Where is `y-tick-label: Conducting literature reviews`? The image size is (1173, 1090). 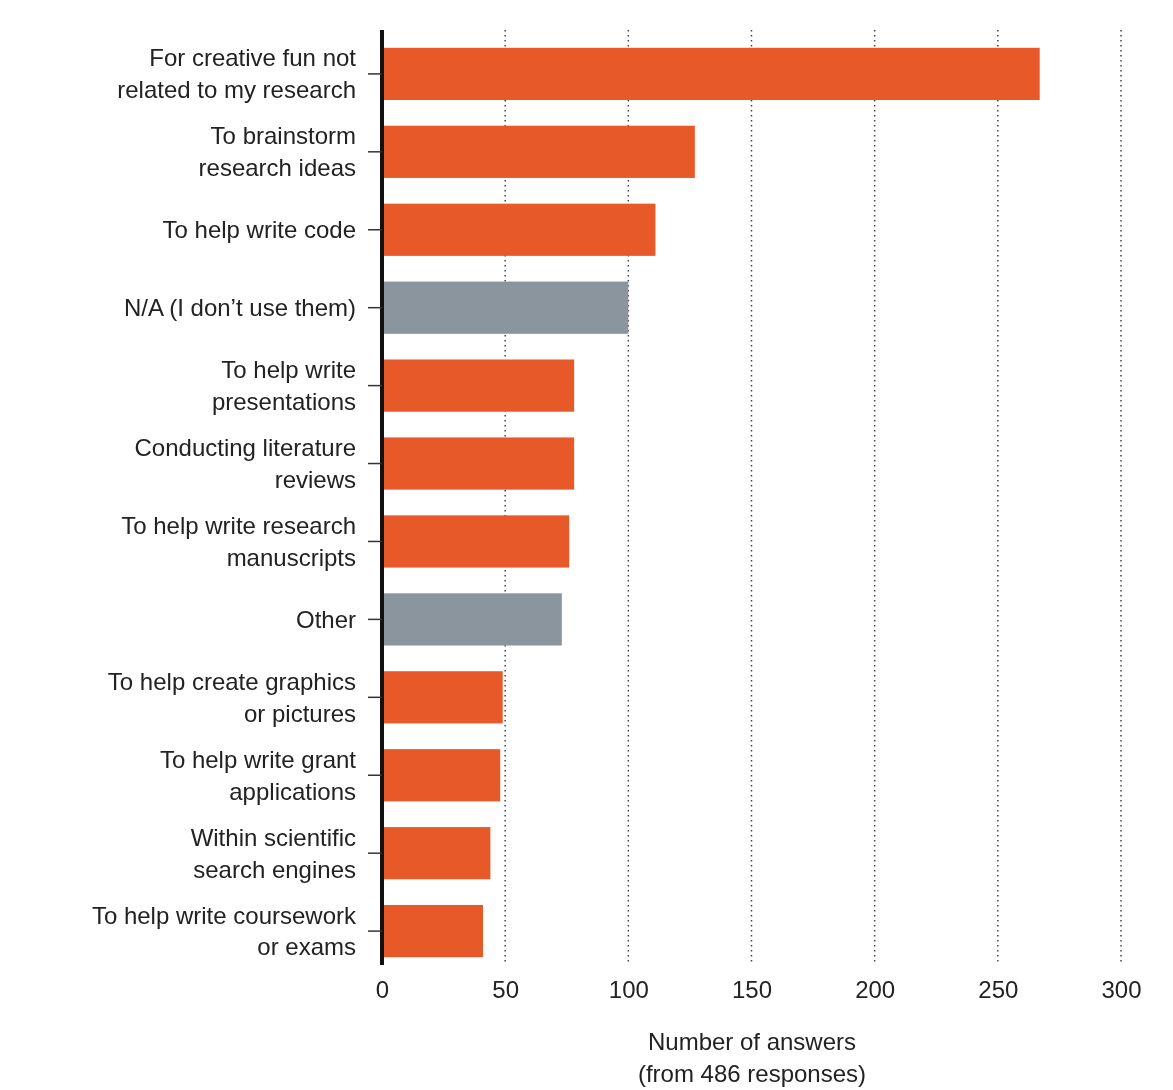
y-tick-label: Conducting literature reviews is located at coordinates (245, 463).